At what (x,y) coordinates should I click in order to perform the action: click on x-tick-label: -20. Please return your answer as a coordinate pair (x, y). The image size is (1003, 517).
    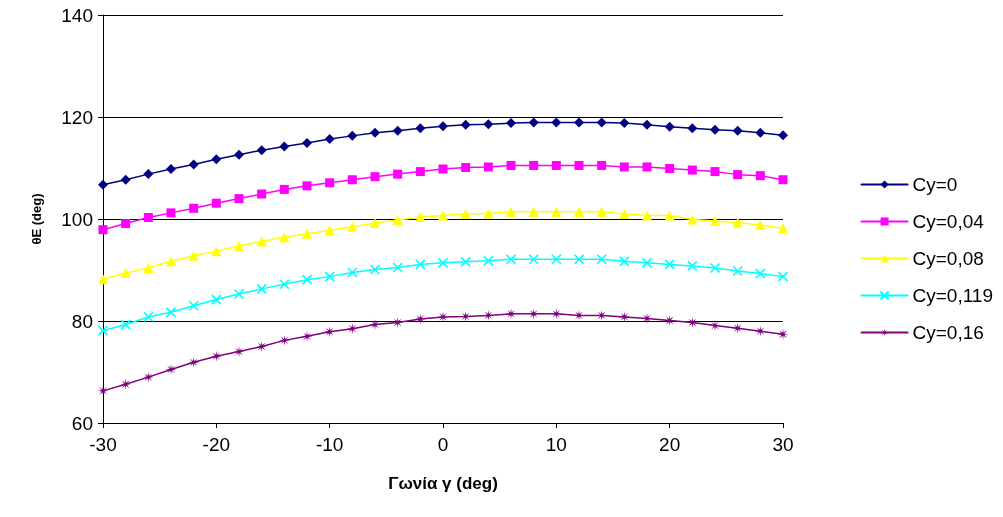
    Looking at the image, I should click on (216, 444).